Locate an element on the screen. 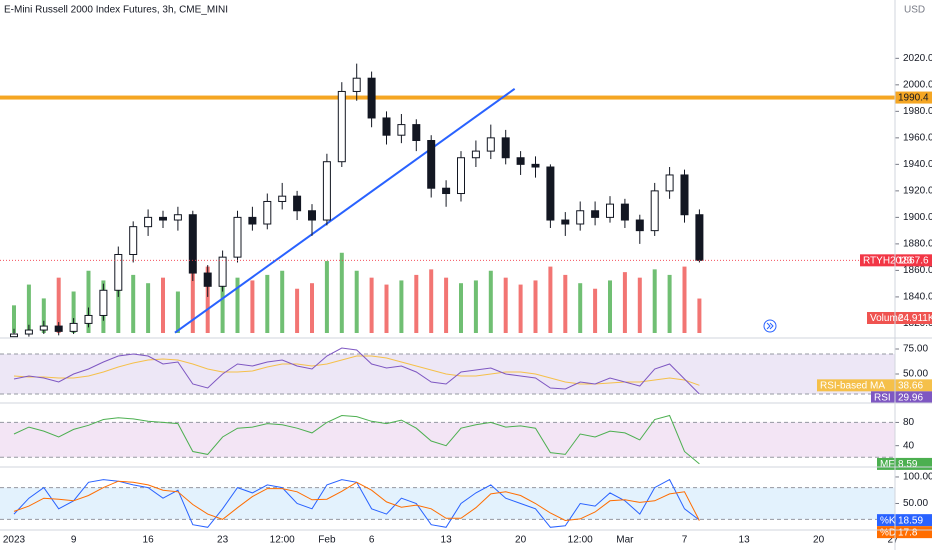  y-tick-label: 2000.0 is located at coordinates (917, 84).